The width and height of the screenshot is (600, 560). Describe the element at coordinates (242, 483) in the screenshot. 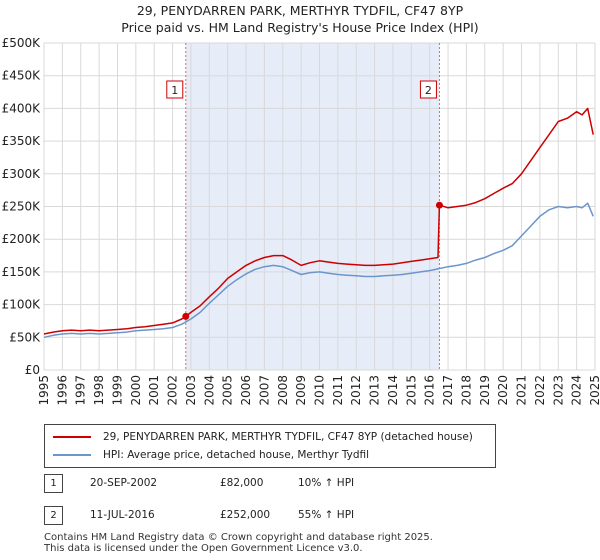

I see `transaction-price: £82,000` at that location.